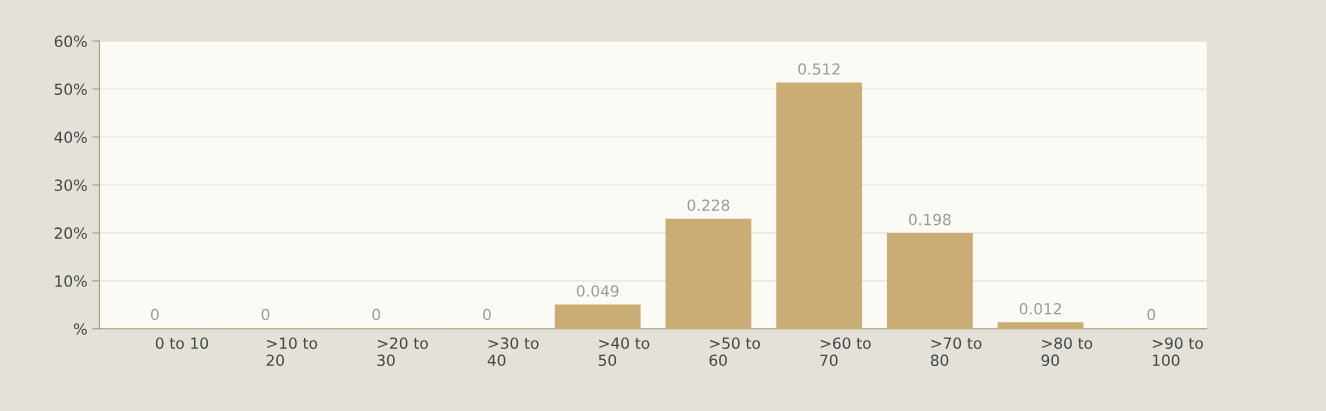 The height and width of the screenshot is (411, 1326). What do you see at coordinates (80, 329) in the screenshot?
I see `y-tick-label: %` at bounding box center [80, 329].